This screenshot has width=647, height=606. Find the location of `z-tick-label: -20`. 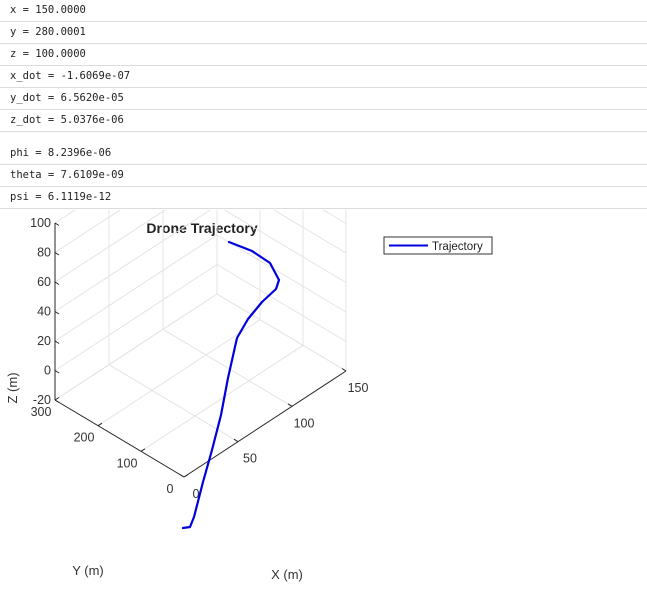

z-tick-label: -20 is located at coordinates (42, 400).